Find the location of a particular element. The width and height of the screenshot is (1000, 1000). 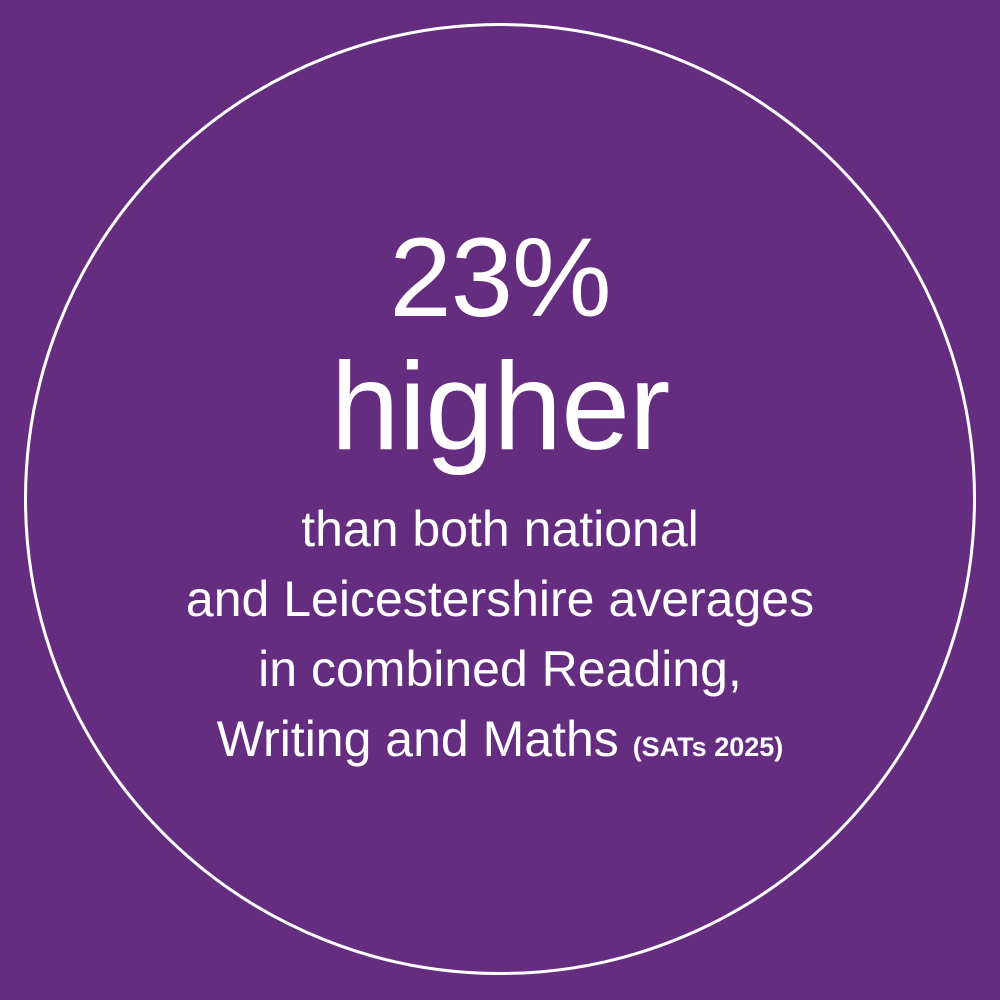

description-line: in combined Reading, is located at coordinates (500, 669).